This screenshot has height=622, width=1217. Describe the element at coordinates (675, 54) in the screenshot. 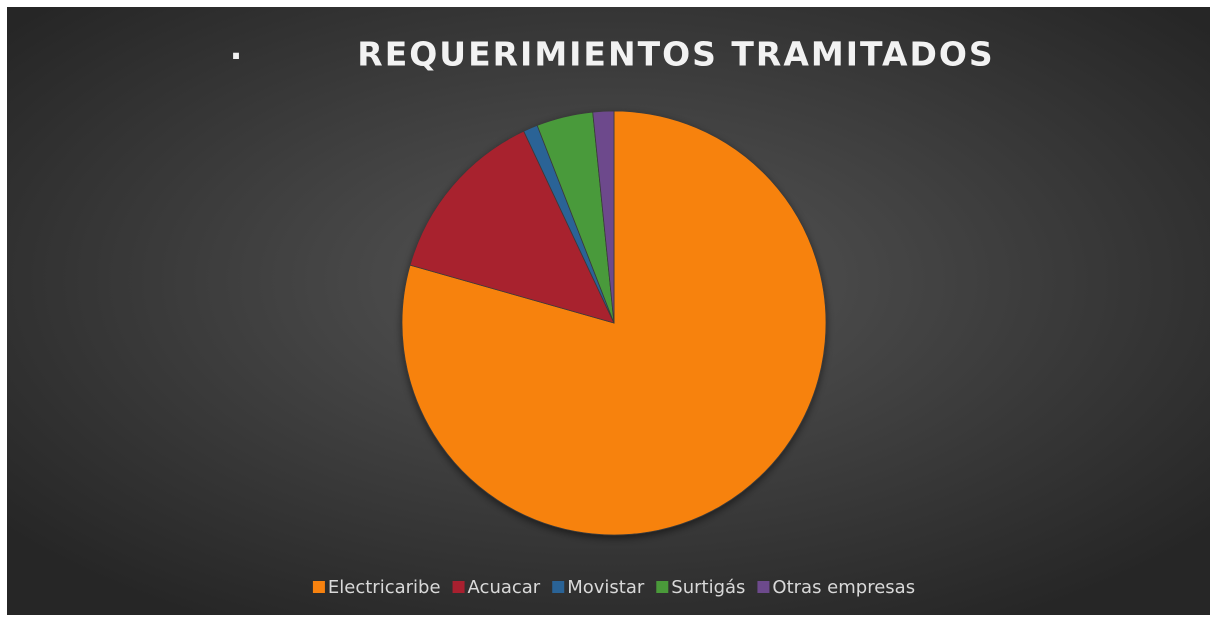

I see `chart-title: REQUERIMIENTOS TRAMITADOS` at that location.